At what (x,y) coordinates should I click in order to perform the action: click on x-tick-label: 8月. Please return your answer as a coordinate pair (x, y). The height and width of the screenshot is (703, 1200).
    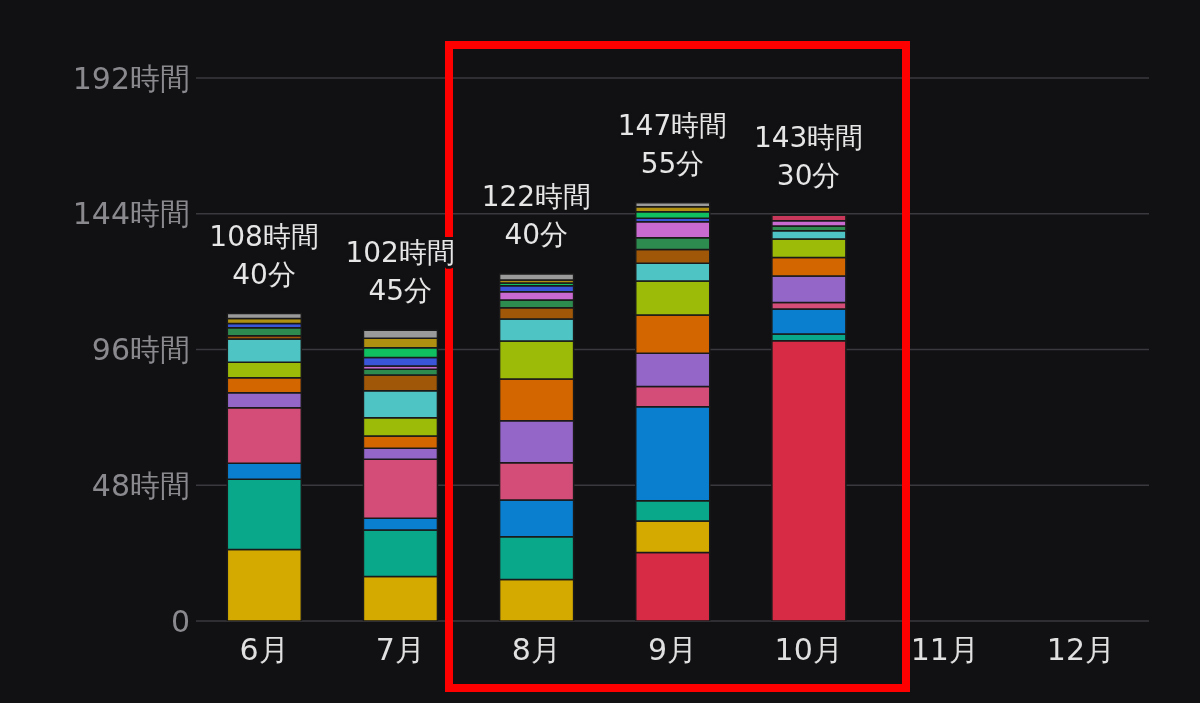
    Looking at the image, I should click on (536, 650).